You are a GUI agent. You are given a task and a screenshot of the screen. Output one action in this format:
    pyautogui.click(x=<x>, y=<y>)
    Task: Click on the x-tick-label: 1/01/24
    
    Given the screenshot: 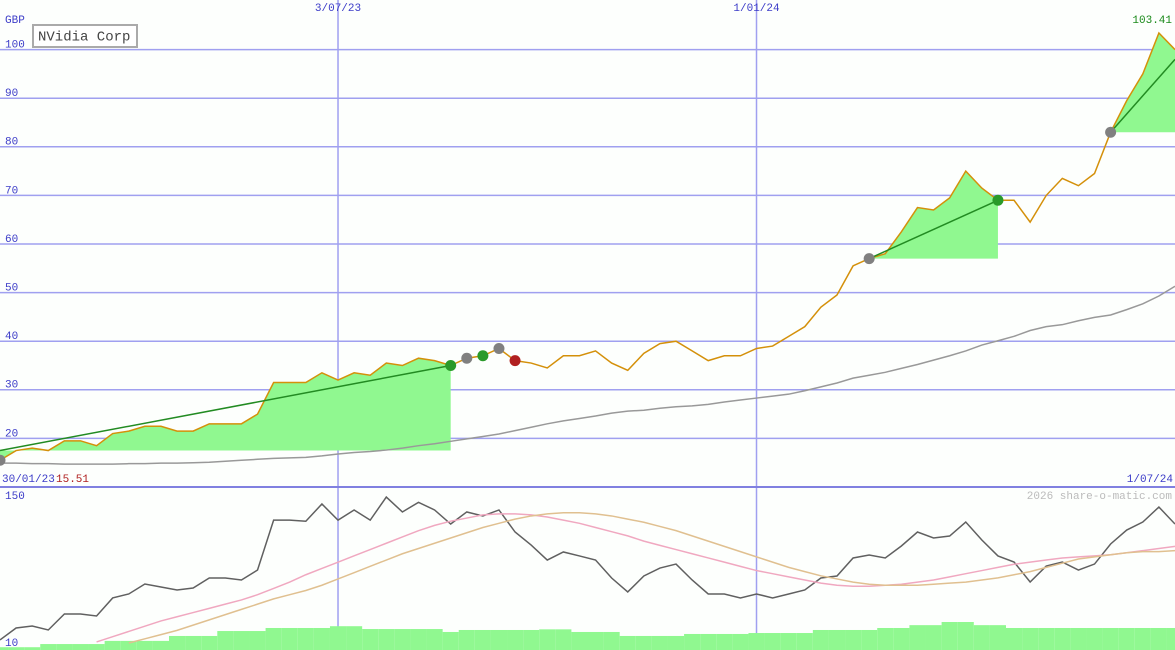 What is the action you would take?
    pyautogui.click(x=756, y=9)
    